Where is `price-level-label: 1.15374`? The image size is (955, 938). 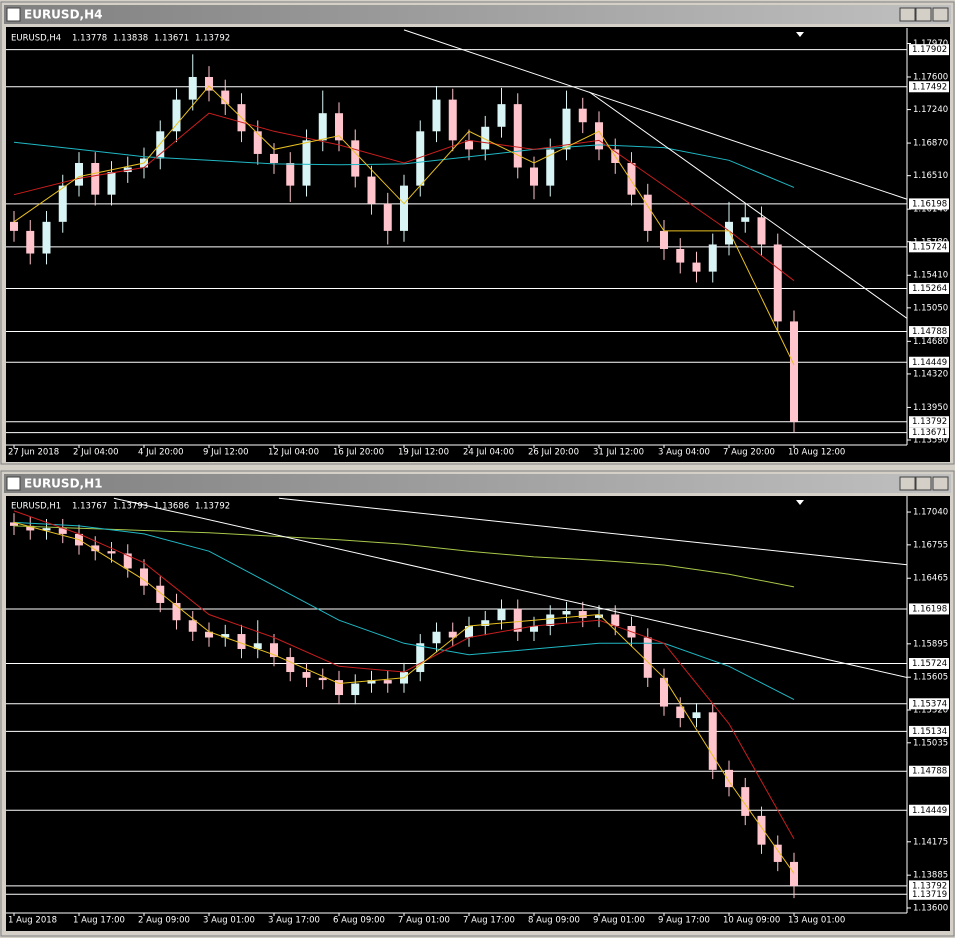 price-level-label: 1.15374 is located at coordinates (929, 704).